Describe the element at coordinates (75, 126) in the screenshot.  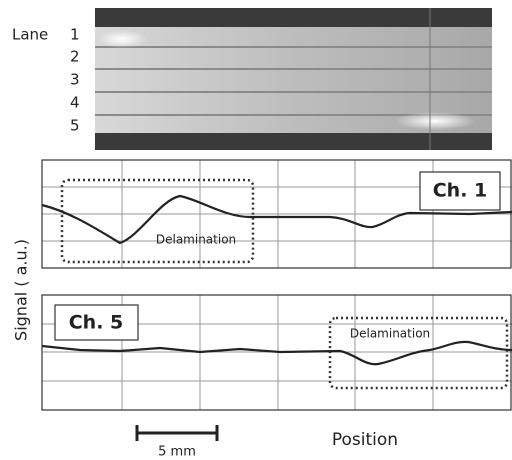
I see `lane-label: 5` at that location.